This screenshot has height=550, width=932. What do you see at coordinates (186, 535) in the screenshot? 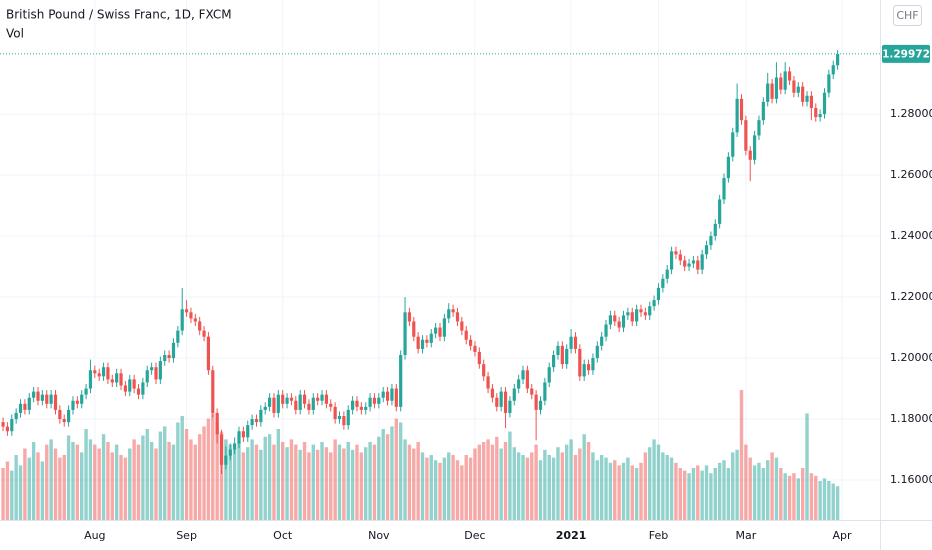
I see `x-tick-label: Sep` at bounding box center [186, 535].